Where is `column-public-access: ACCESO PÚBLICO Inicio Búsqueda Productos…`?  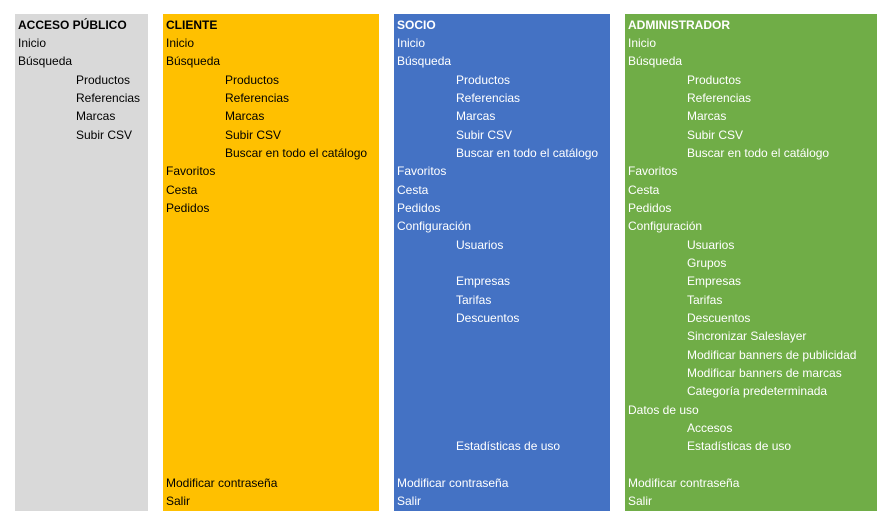
column-public-access: ACCESO PÚBLICO Inicio Búsqueda Productos… is located at coordinates (81, 262).